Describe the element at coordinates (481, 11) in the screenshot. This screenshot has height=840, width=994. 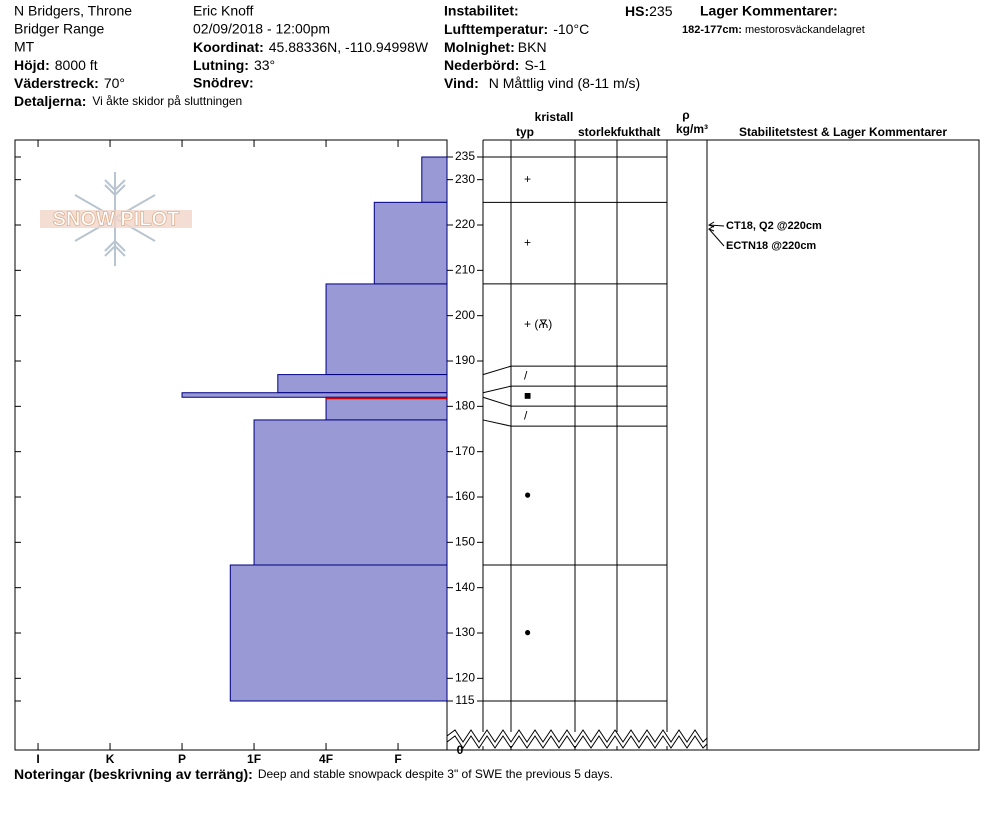
I see `instability: Instabilitet:` at that location.